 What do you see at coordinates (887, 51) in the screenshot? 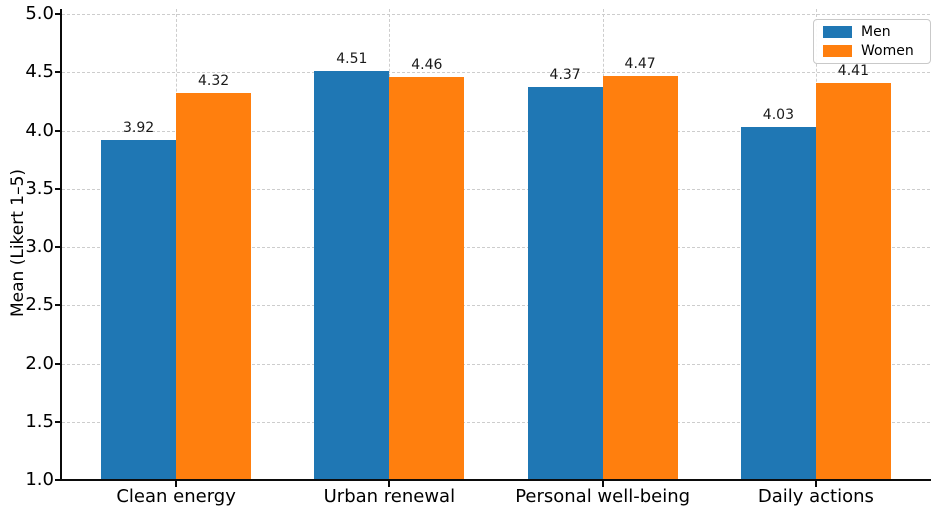
I see `legend-label-women: Women` at bounding box center [887, 51].